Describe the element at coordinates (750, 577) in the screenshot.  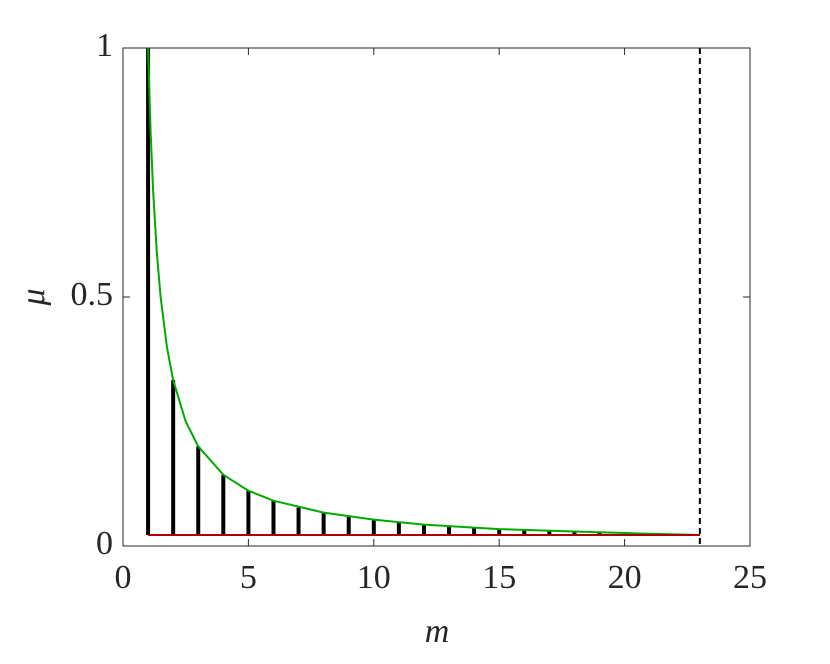
I see `x-tick-label: 25` at that location.